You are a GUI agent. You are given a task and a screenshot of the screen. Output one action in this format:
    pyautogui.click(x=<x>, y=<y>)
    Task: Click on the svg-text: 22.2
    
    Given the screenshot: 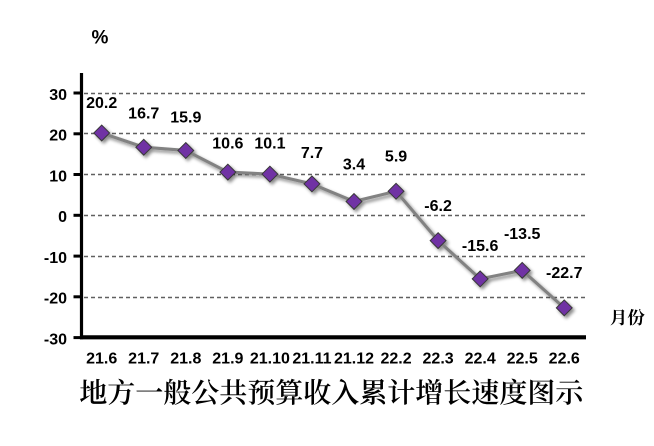 What is the action you would take?
    pyautogui.click(x=395, y=359)
    